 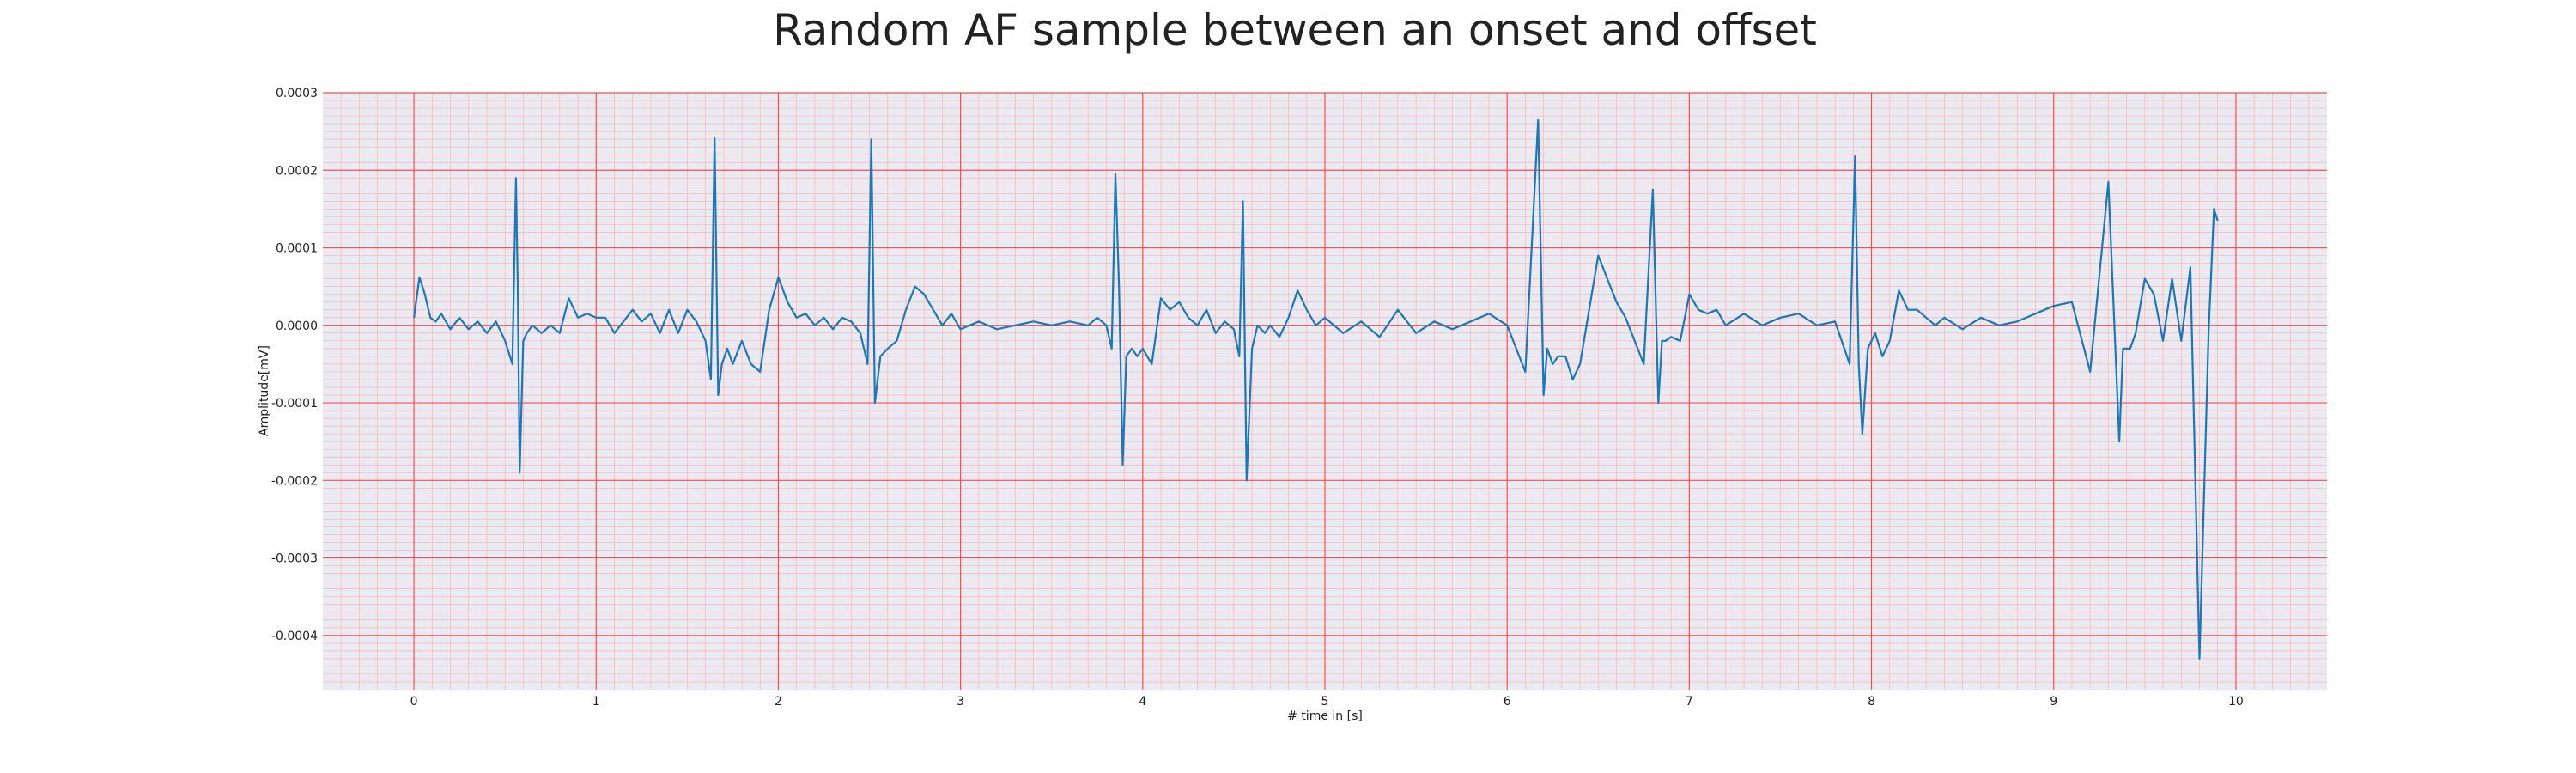 I want to click on x-tick-labels: 0 1 2 3 4 5 6 7 8 9 10, so click(x=1327, y=702).